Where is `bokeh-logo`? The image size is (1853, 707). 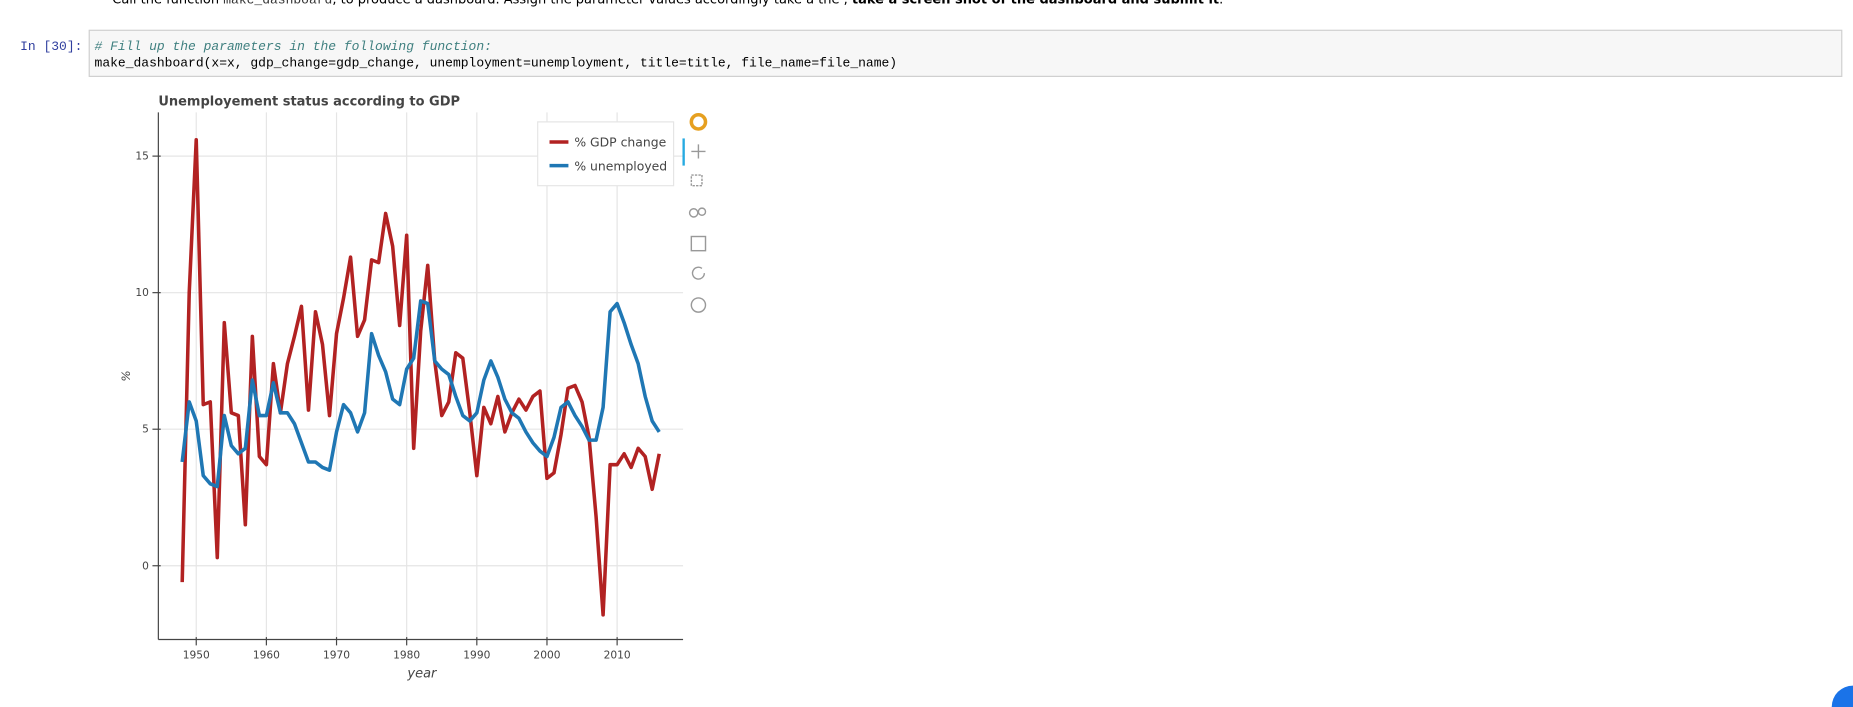 bokeh-logo is located at coordinates (698, 122).